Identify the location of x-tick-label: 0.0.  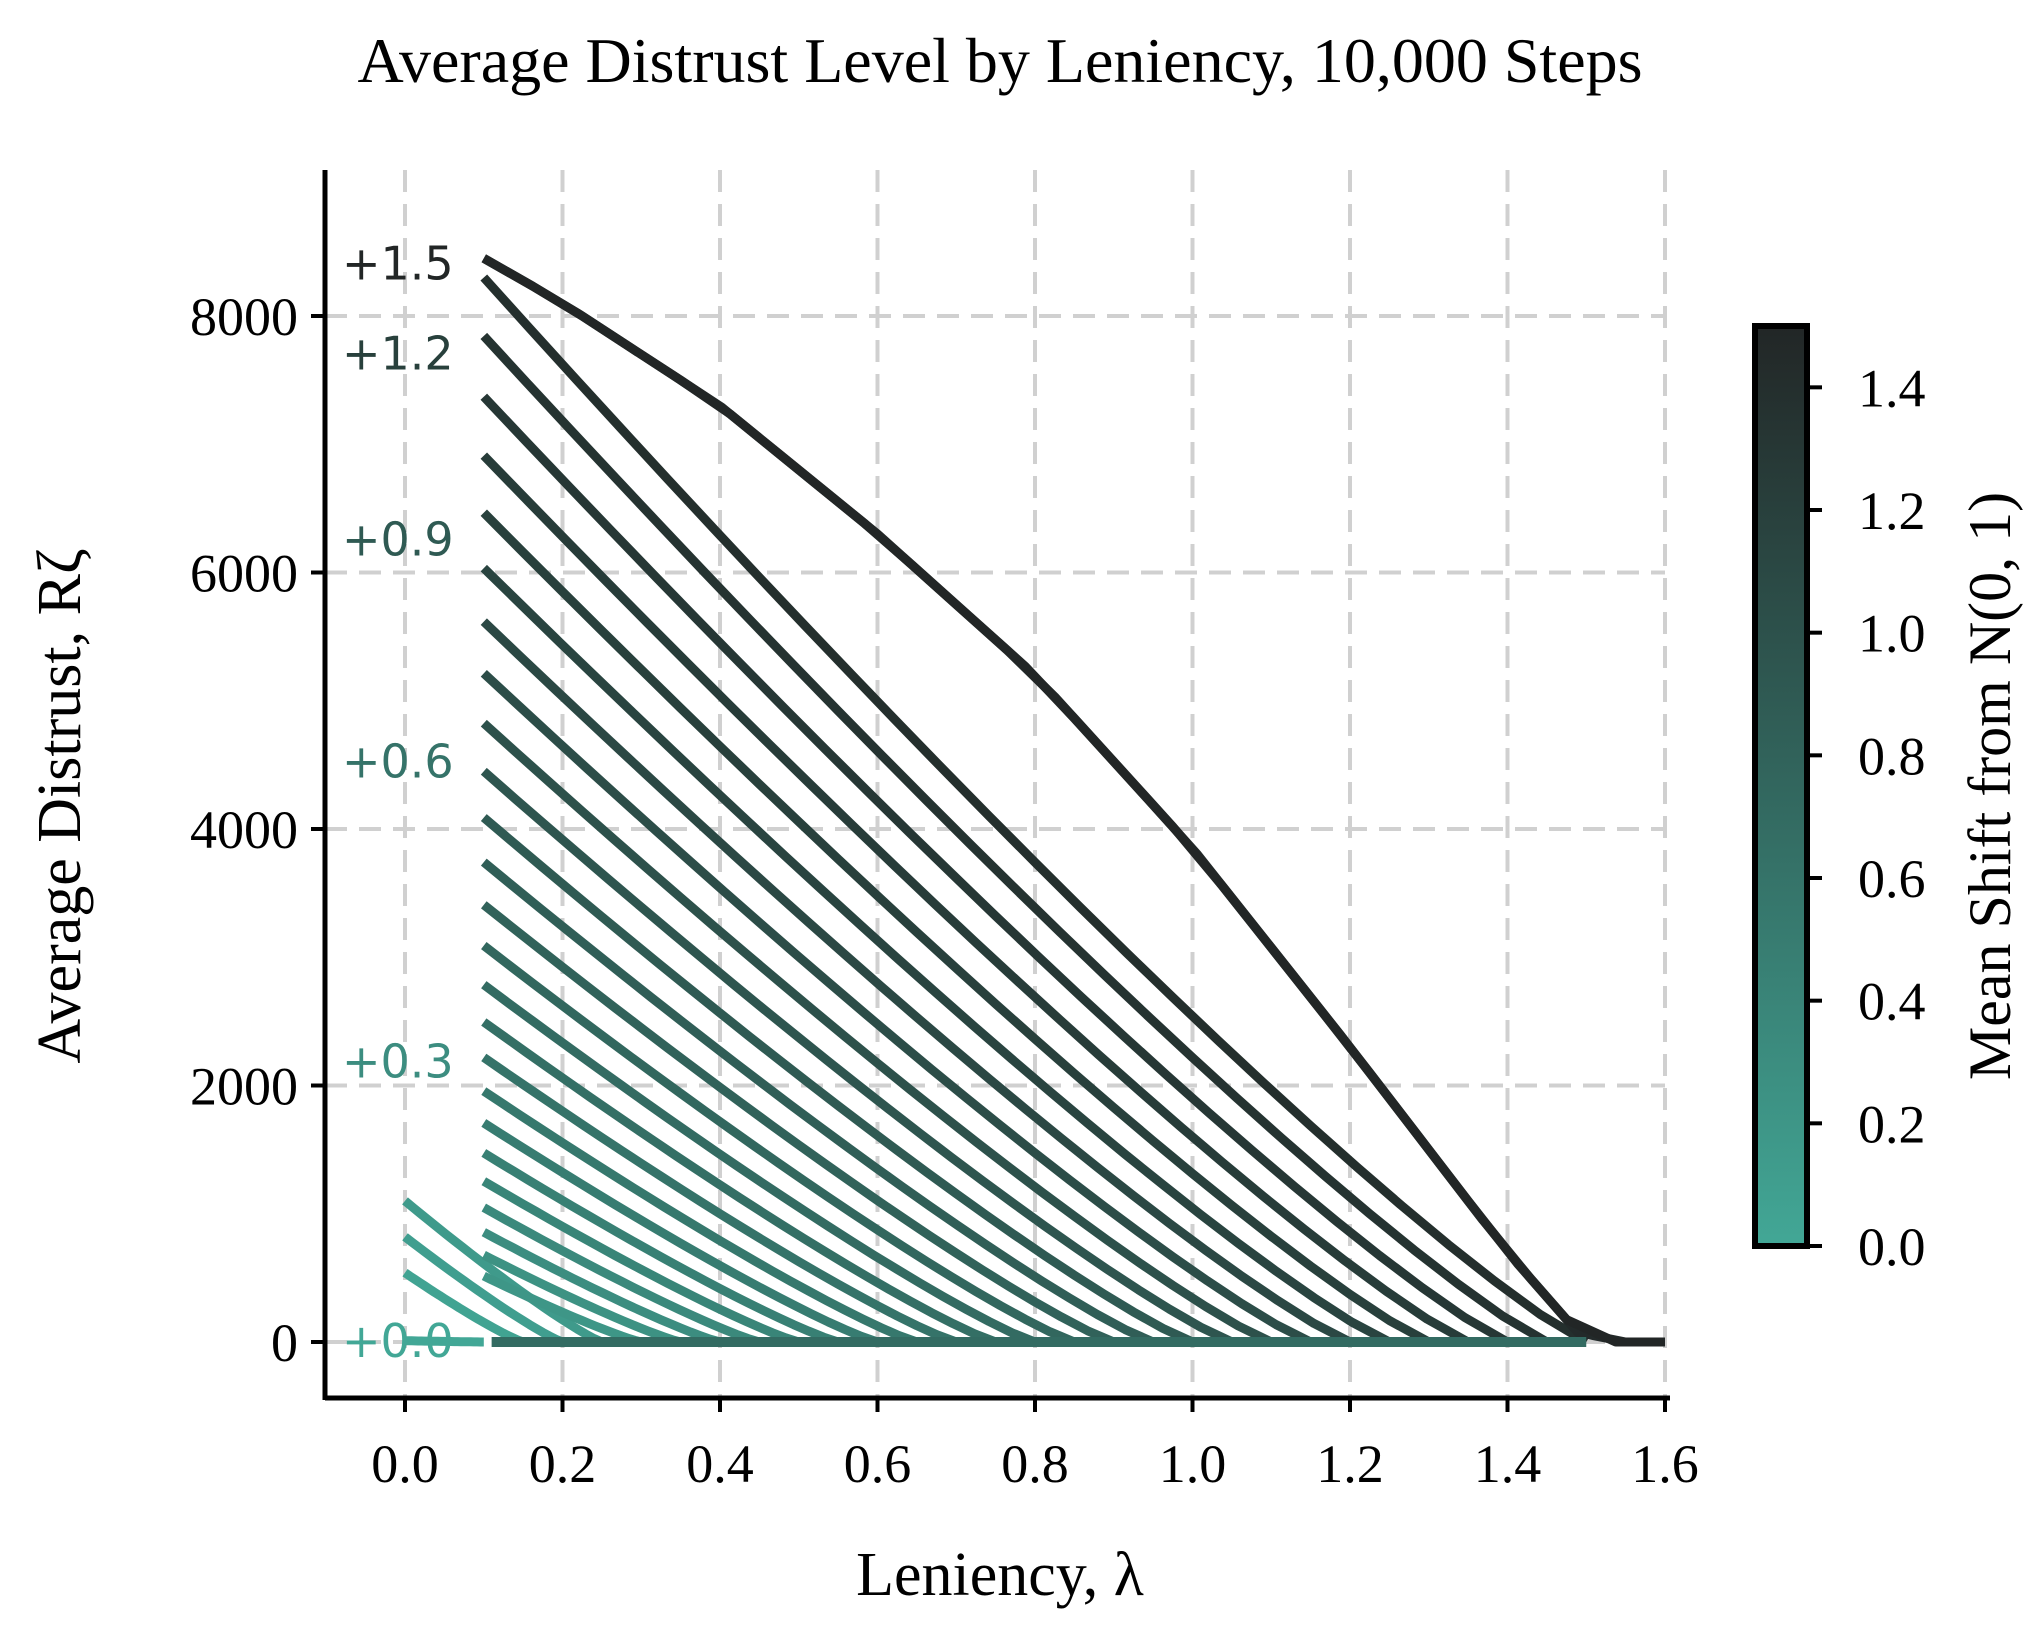
(405, 1464).